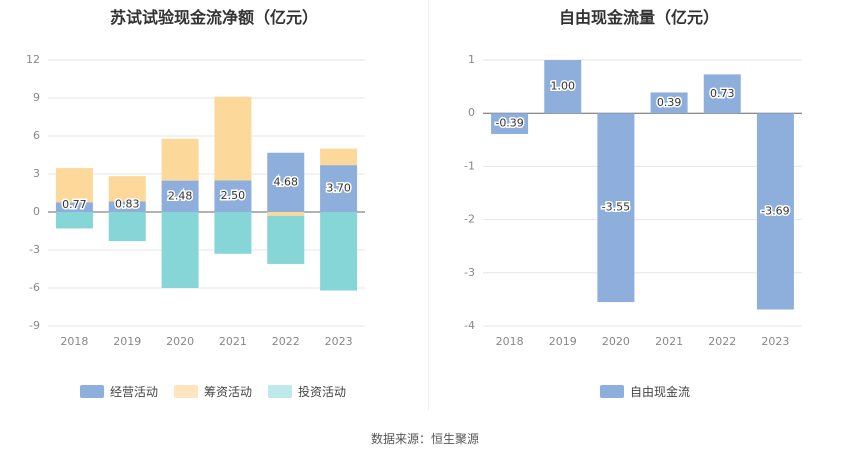 This screenshot has width=850, height=459. What do you see at coordinates (280, 391) in the screenshot?
I see `legend-swatch-investing` at bounding box center [280, 391].